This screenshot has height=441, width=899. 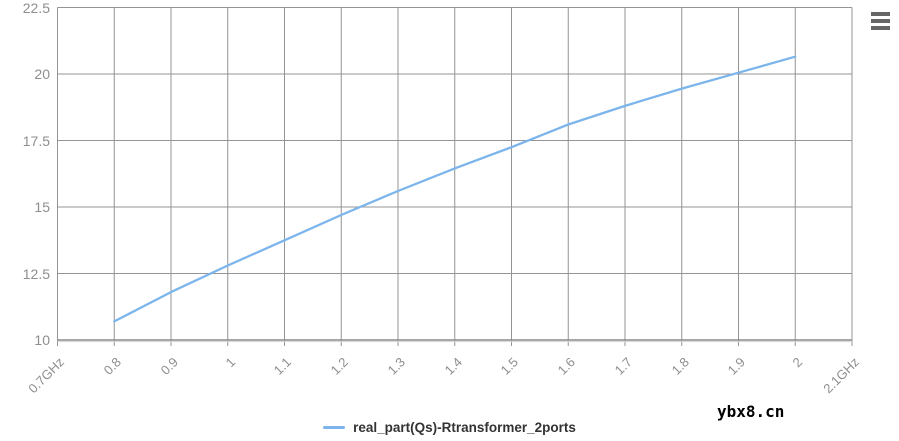 What do you see at coordinates (42, 340) in the screenshot?
I see `y-axis-tick-label: 10` at bounding box center [42, 340].